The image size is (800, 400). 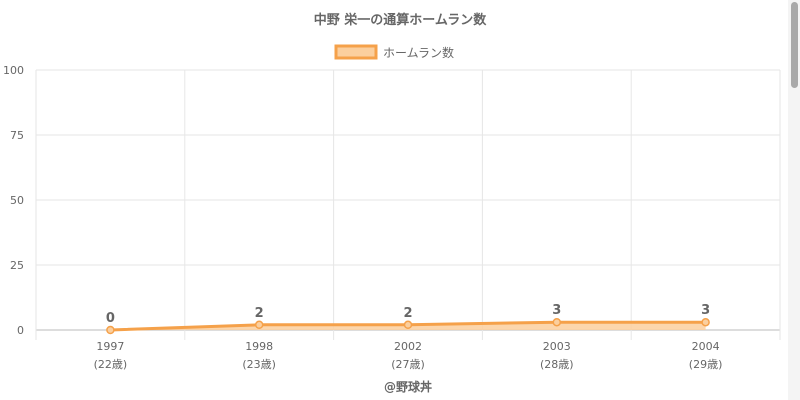 I want to click on scrollbar-thumb, so click(x=794, y=45).